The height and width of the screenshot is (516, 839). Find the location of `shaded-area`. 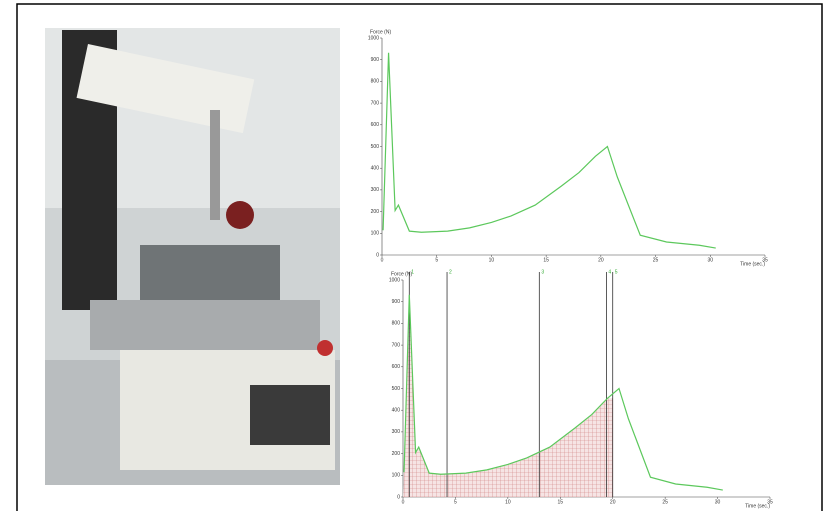

shaded-area is located at coordinates (508, 395).